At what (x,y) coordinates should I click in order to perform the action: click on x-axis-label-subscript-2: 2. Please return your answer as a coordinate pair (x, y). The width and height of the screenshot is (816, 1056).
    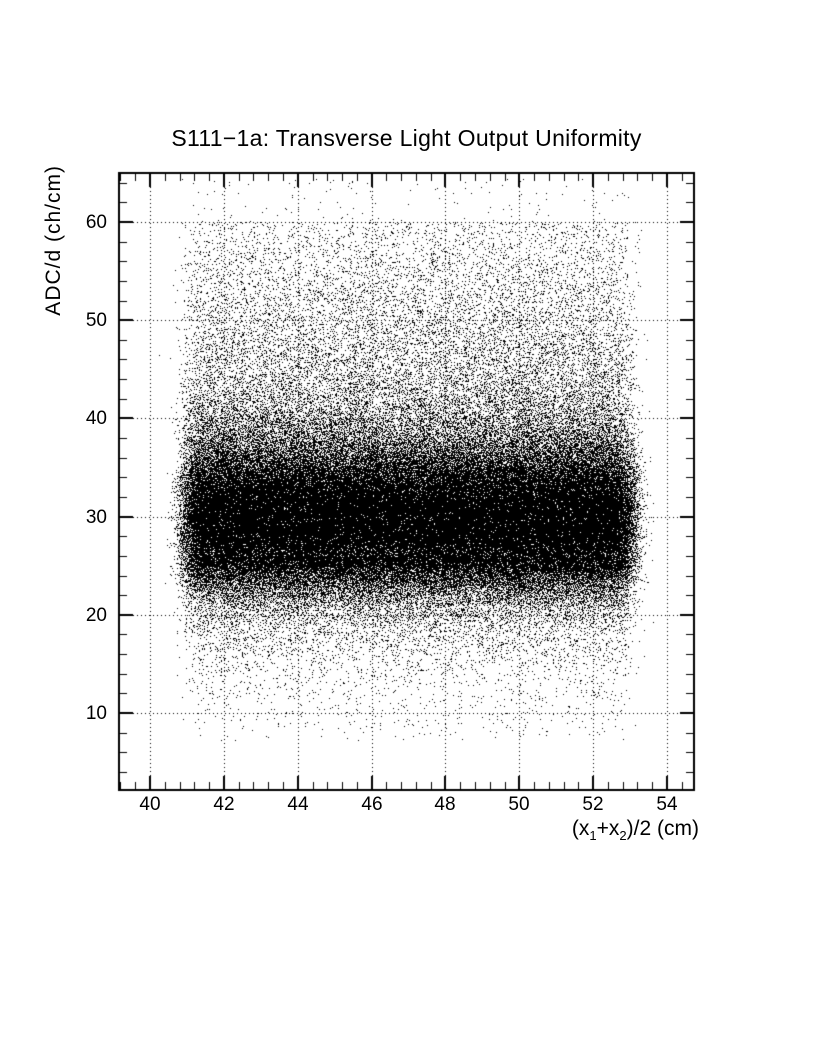
    Looking at the image, I should click on (623, 836).